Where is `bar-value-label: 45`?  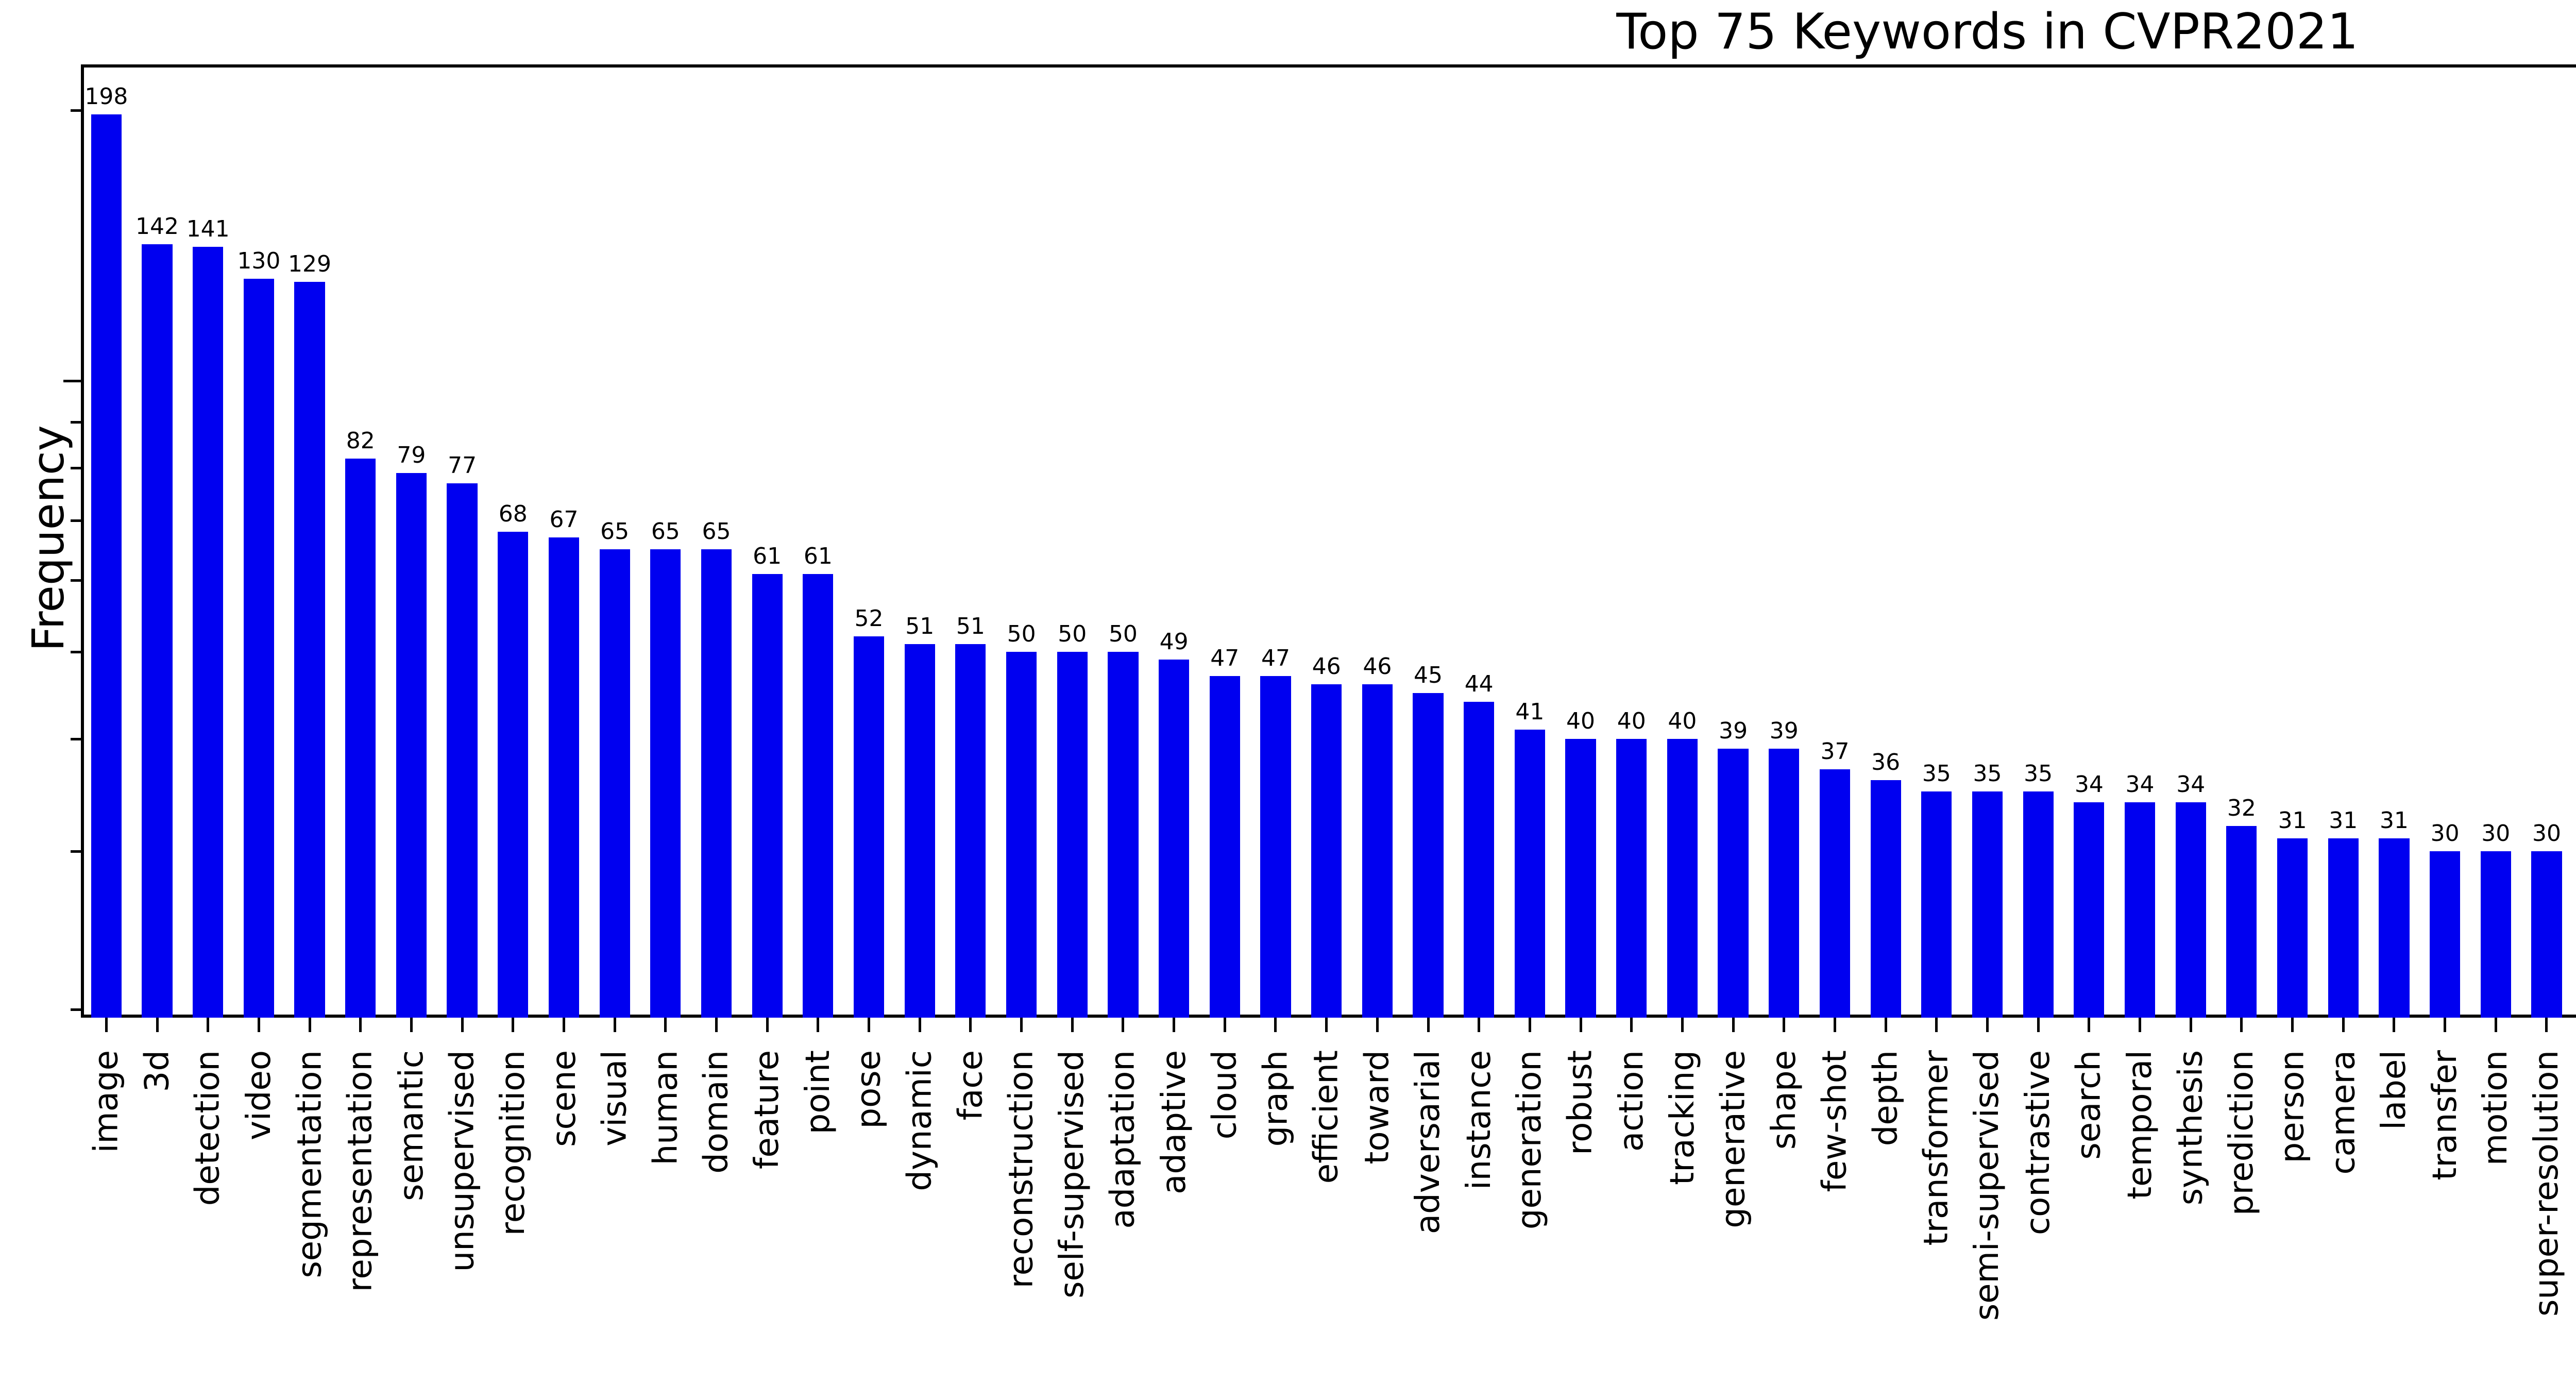
bar-value-label: 45 is located at coordinates (1428, 675).